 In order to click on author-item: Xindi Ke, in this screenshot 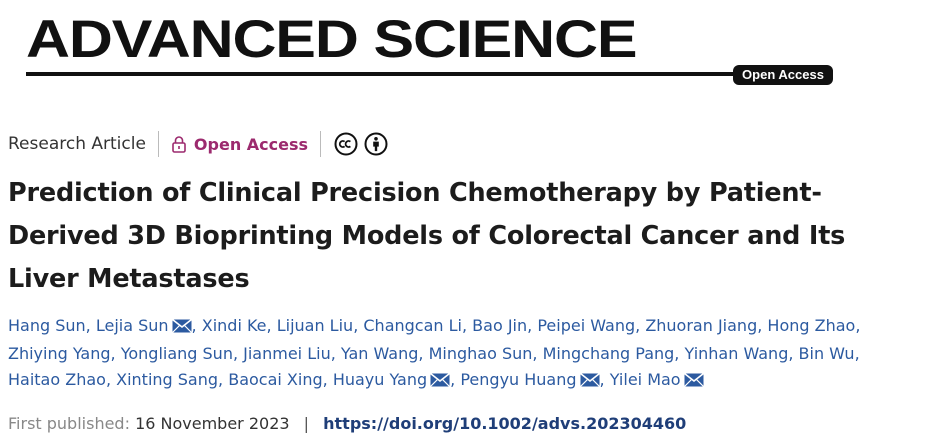, I will do `click(237, 325)`.